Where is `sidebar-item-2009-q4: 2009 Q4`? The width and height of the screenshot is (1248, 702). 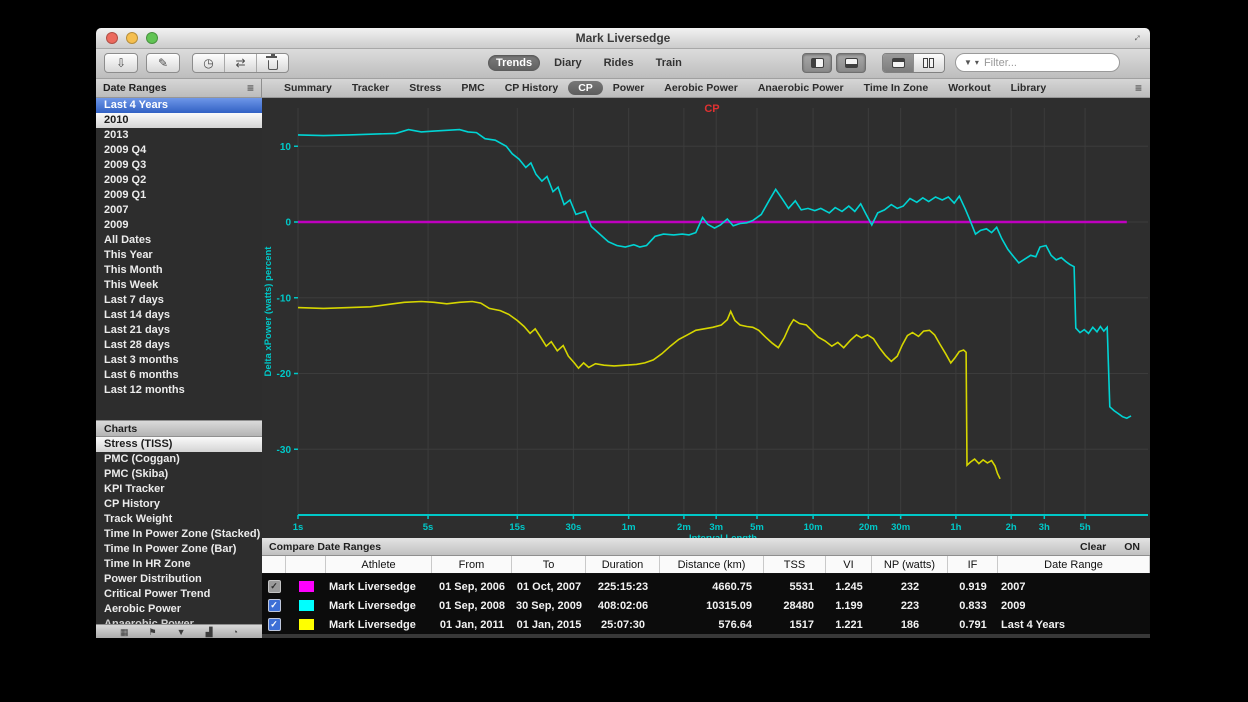
sidebar-item-2009-q4: 2009 Q4 is located at coordinates (125, 150).